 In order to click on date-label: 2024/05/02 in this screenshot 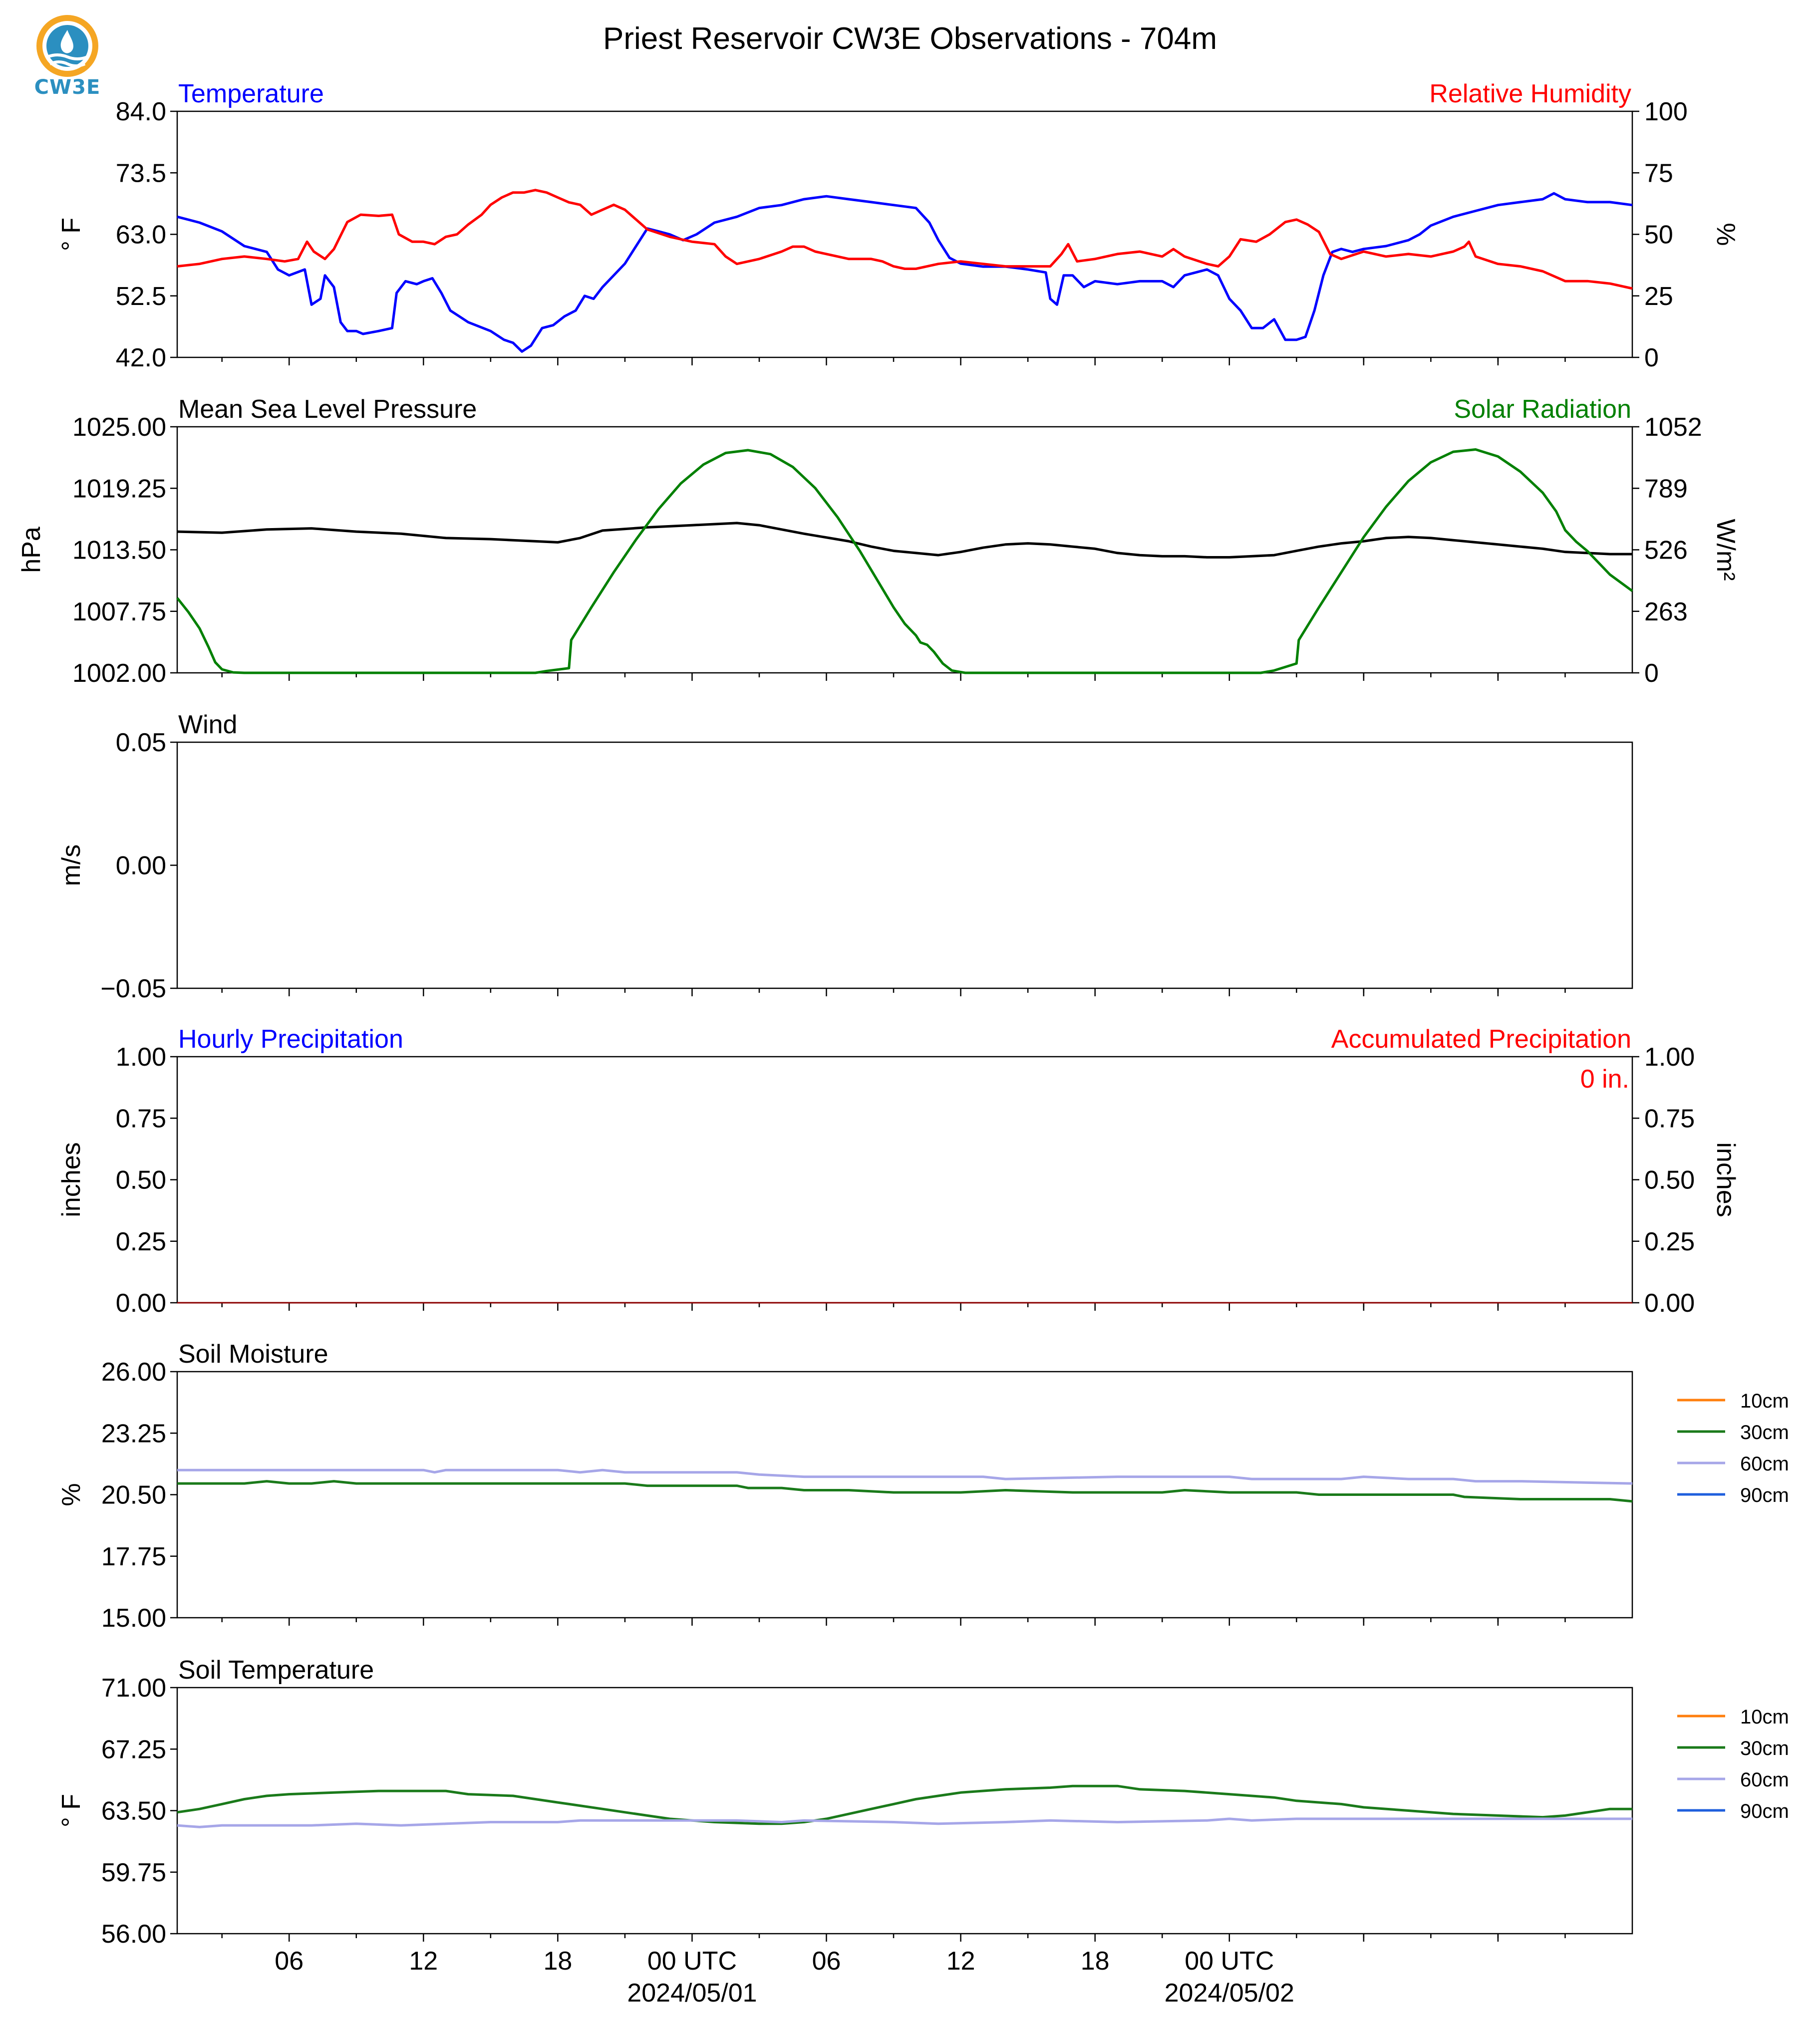, I will do `click(1229, 1993)`.